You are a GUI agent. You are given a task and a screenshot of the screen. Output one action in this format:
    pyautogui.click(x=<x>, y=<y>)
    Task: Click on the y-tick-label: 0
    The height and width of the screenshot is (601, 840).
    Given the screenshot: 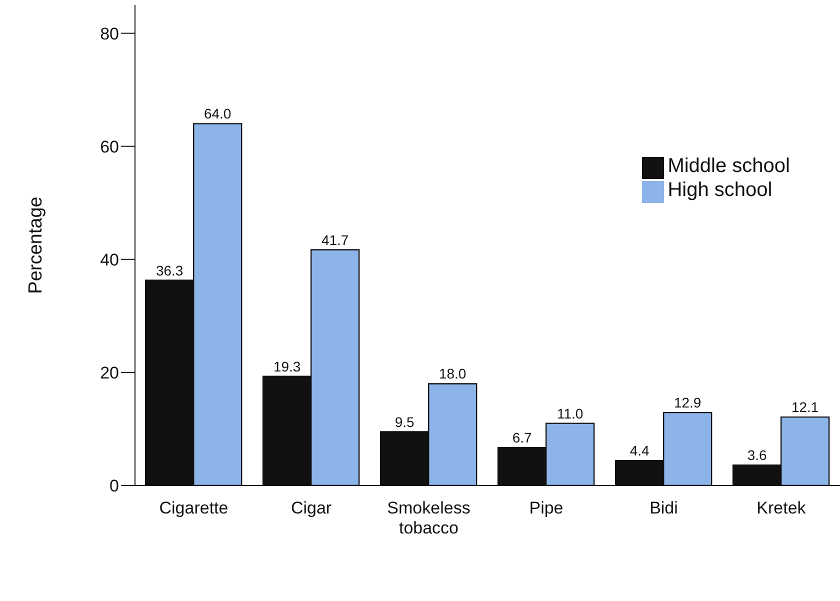 What is the action you would take?
    pyautogui.click(x=114, y=486)
    